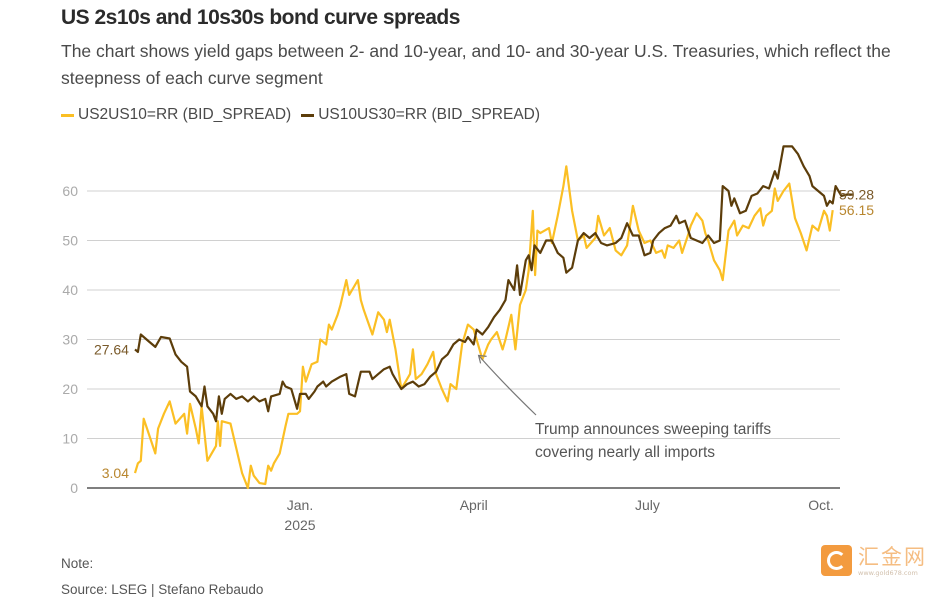 This screenshot has height=600, width=940. What do you see at coordinates (70, 290) in the screenshot?
I see `y-tick-label: 40` at bounding box center [70, 290].